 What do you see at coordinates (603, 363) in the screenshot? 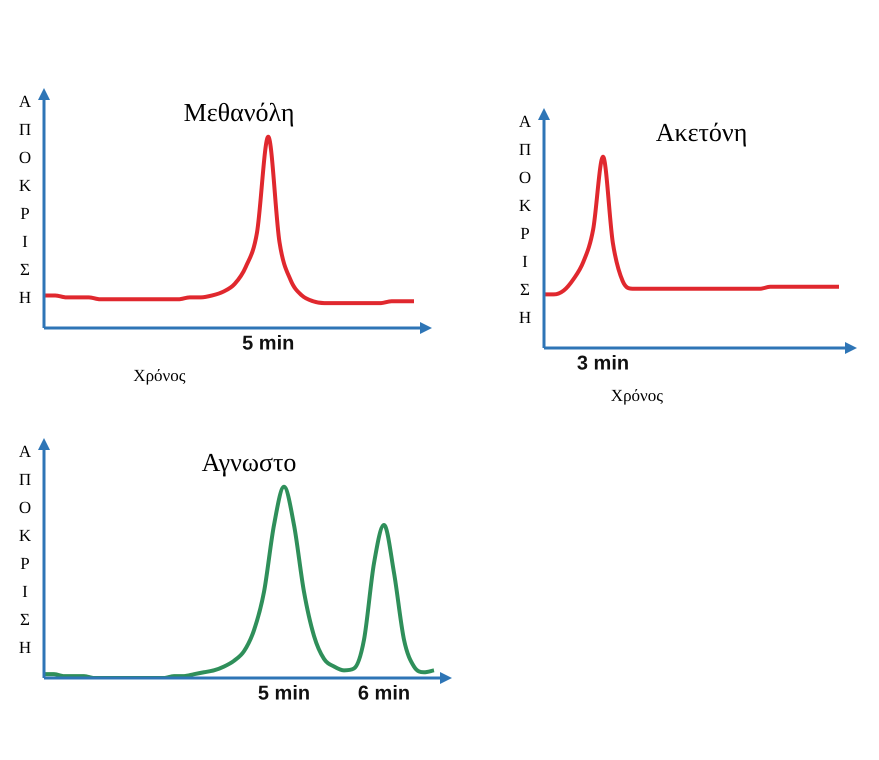
I see `text: 3 min` at bounding box center [603, 363].